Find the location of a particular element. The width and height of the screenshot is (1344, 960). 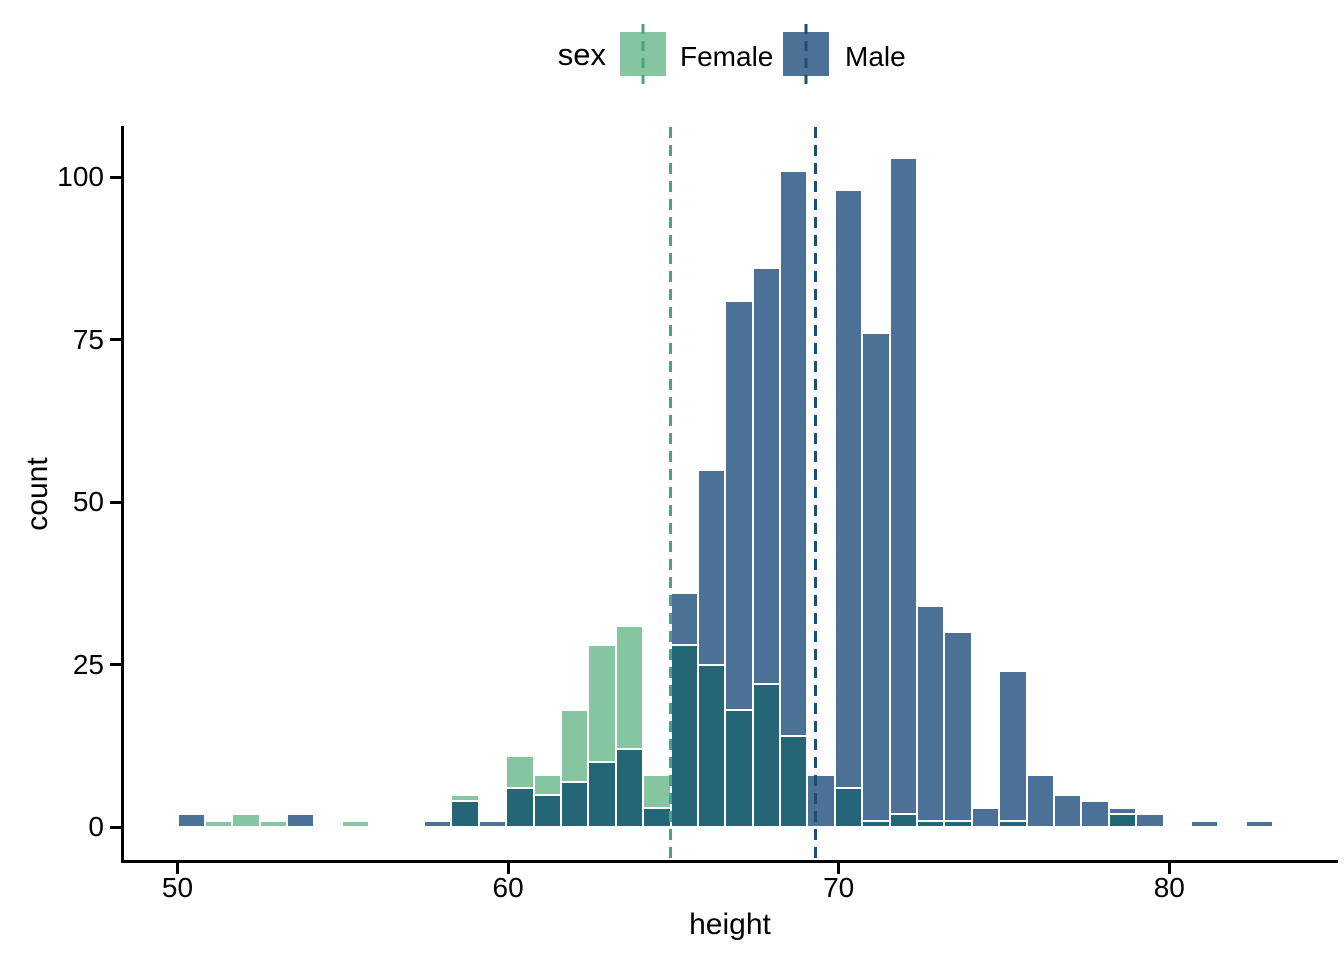

legend-label-male: Male is located at coordinates (875, 56).